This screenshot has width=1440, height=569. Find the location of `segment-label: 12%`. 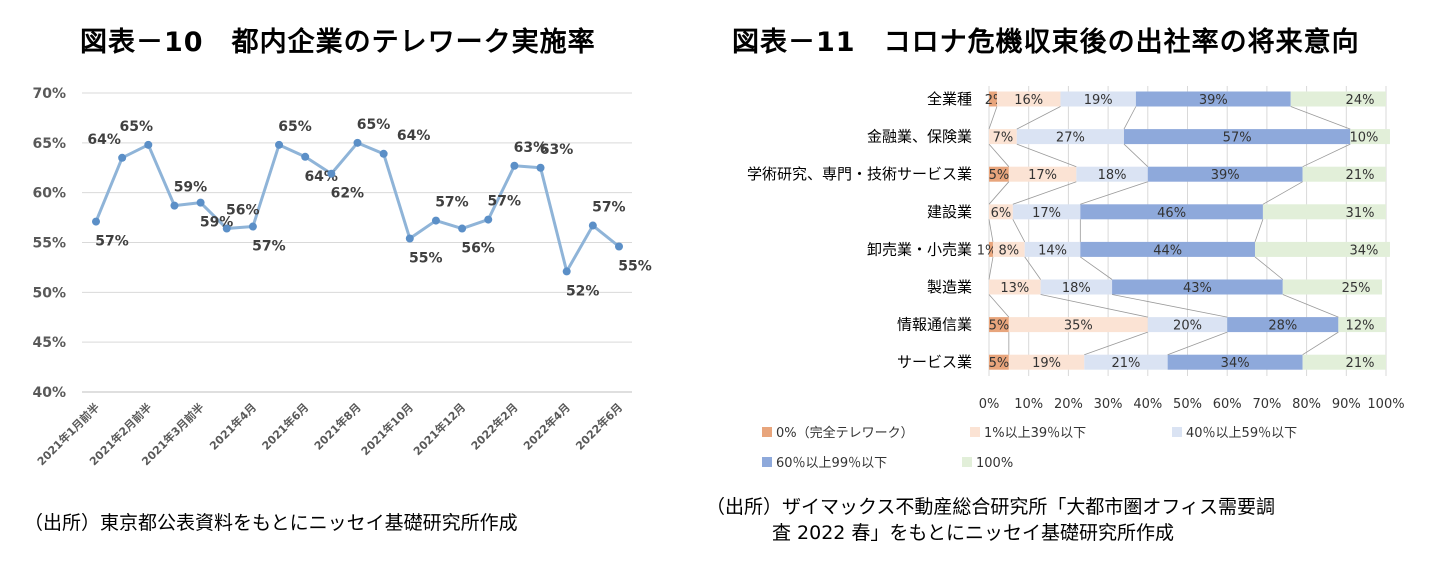

segment-label: 12% is located at coordinates (1360, 326).